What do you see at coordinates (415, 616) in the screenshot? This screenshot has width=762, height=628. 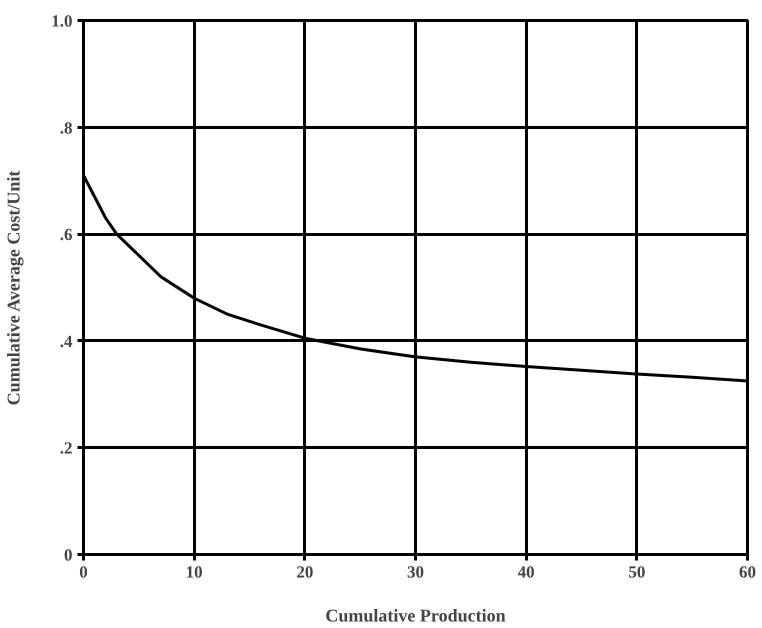 I see `x-axis-title: Cumulative Production` at bounding box center [415, 616].